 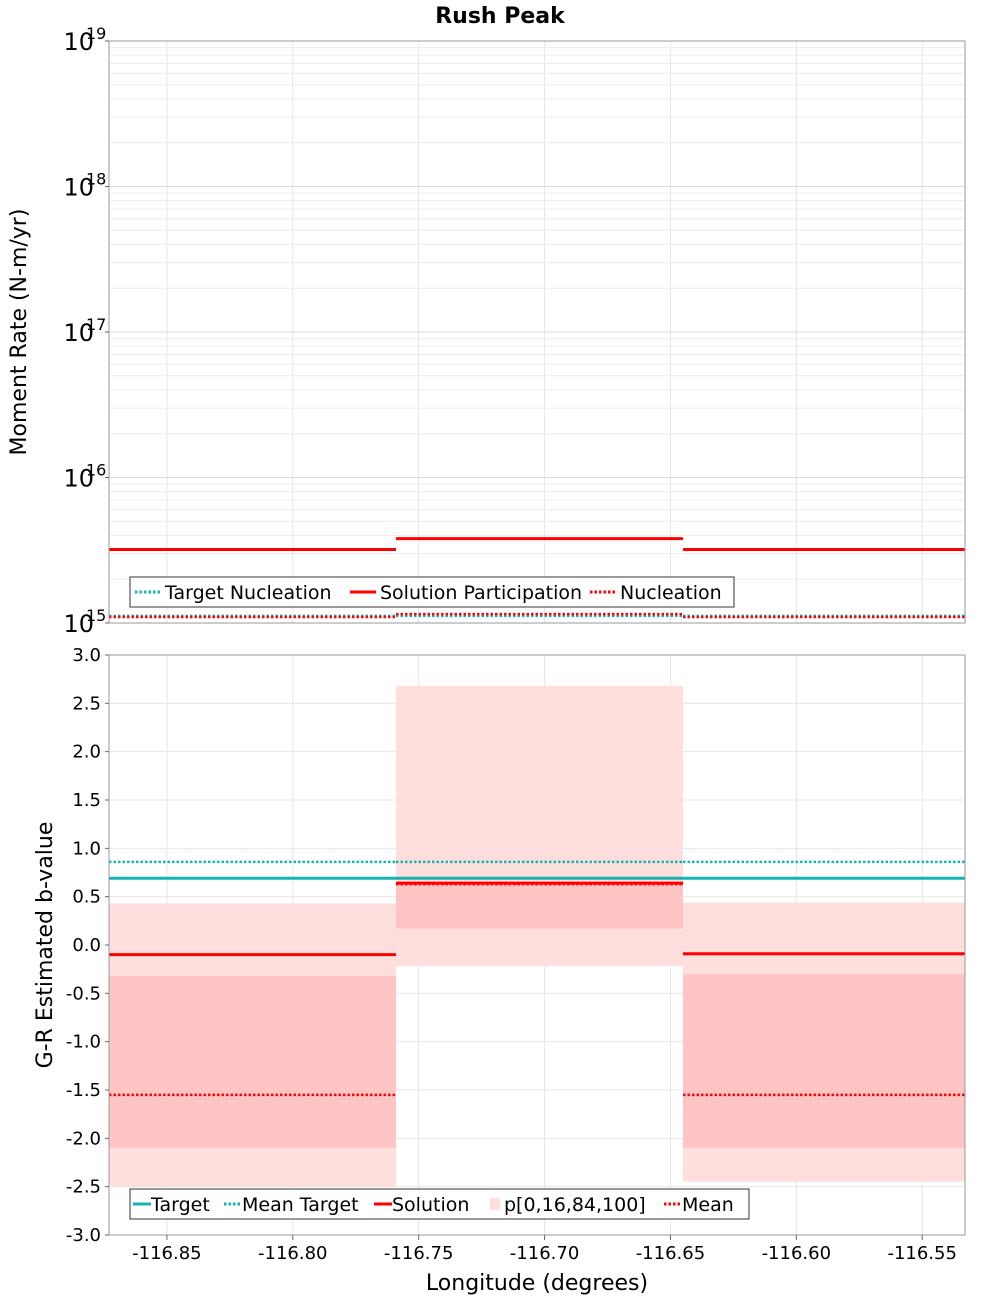 What do you see at coordinates (481, 593) in the screenshot?
I see `legend-label: Solution Participation` at bounding box center [481, 593].